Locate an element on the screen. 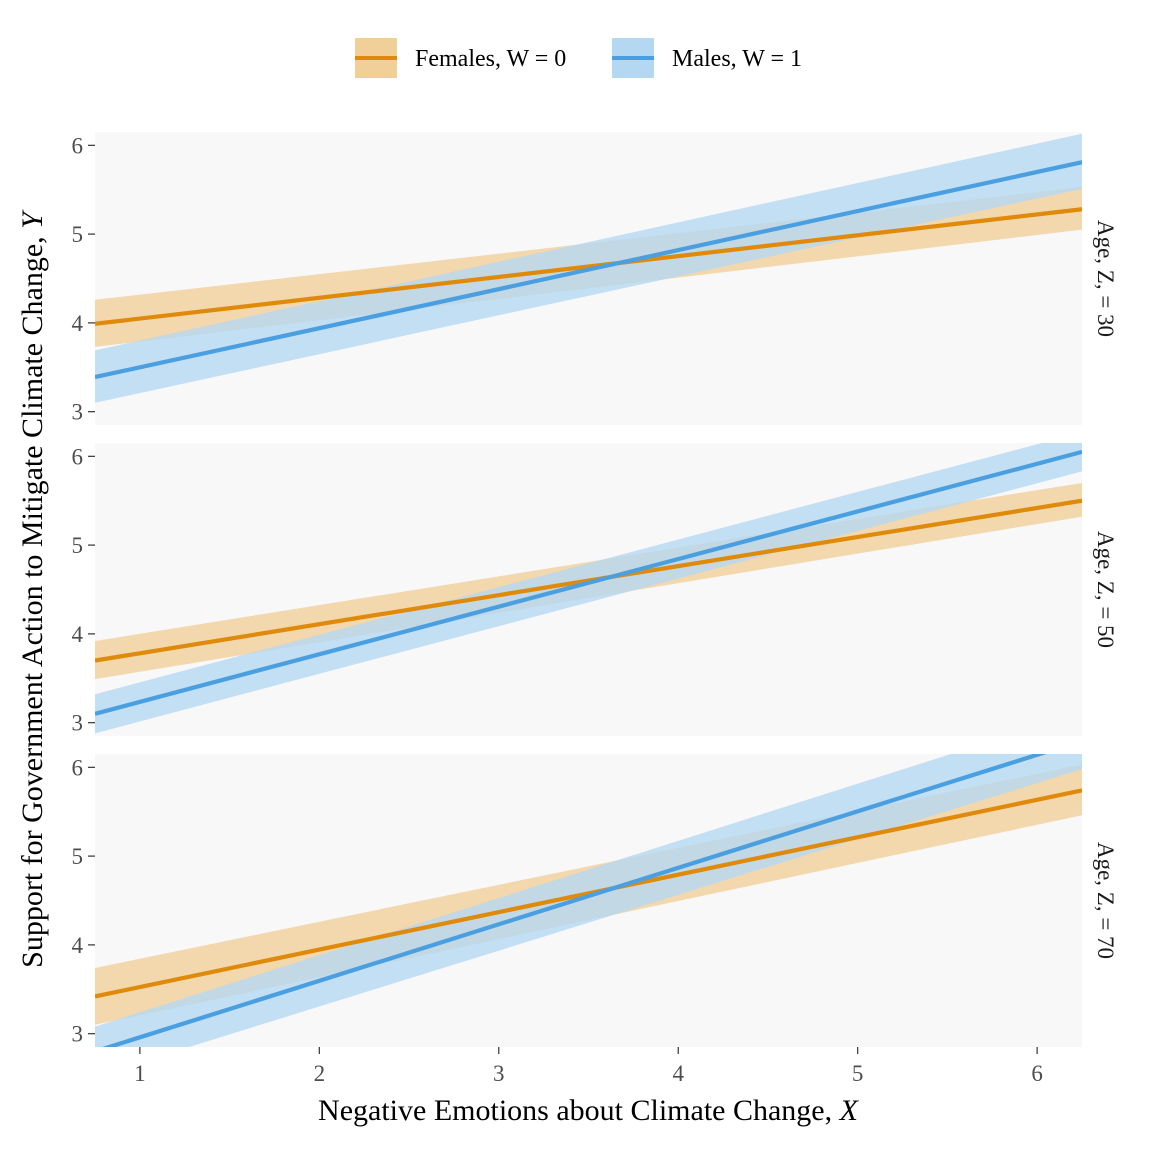 Image resolution: width=1152 pixels, height=1152 pixels. facet-strip-label: Age, Z, = 30 is located at coordinates (1105, 278).